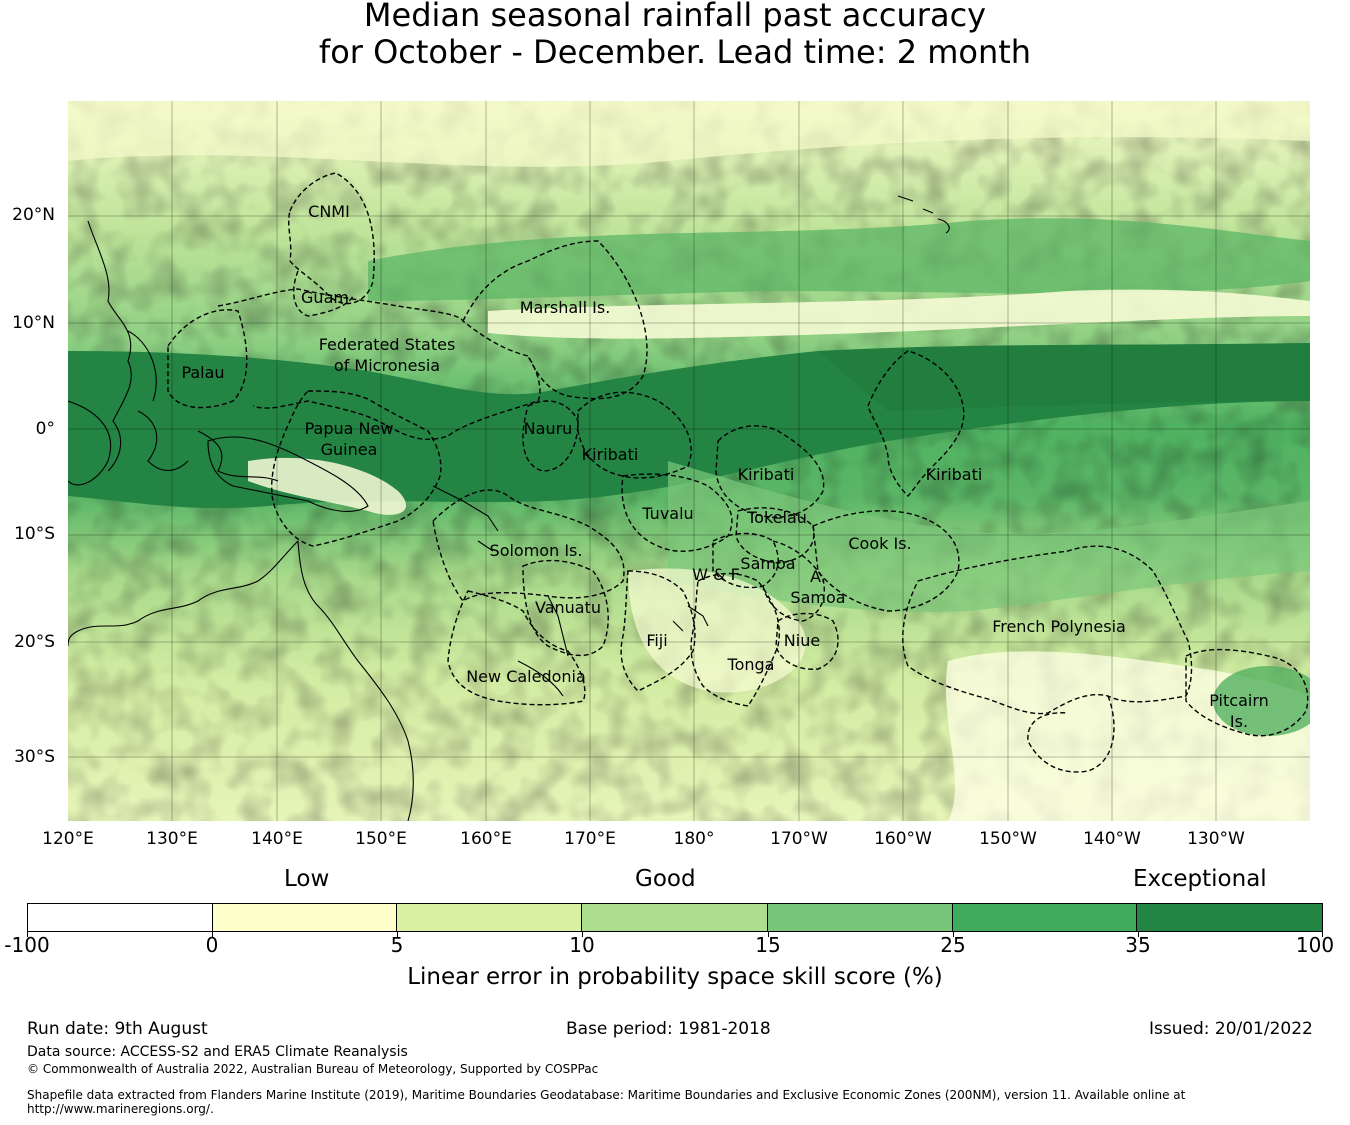 The width and height of the screenshot is (1350, 1125). I want to click on tonga-boundary, so click(735, 639).